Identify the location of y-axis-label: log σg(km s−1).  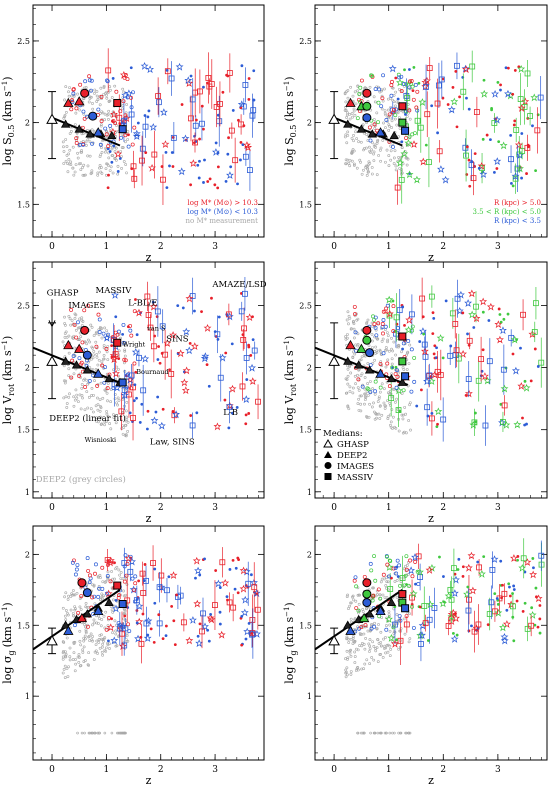
(8, 642).